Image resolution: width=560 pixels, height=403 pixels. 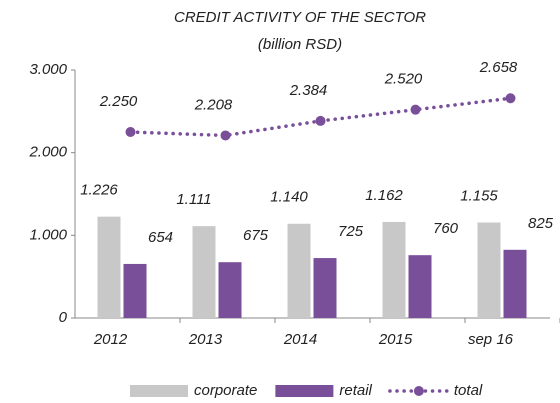 What do you see at coordinates (99, 190) in the screenshot?
I see `data-label: 1.226` at bounding box center [99, 190].